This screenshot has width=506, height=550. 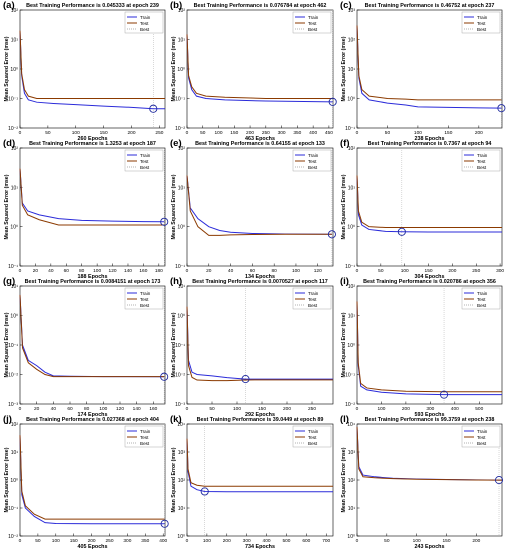 What do you see at coordinates (313, 133) in the screenshot?
I see `x-tick-label: 400` at bounding box center [313, 133].